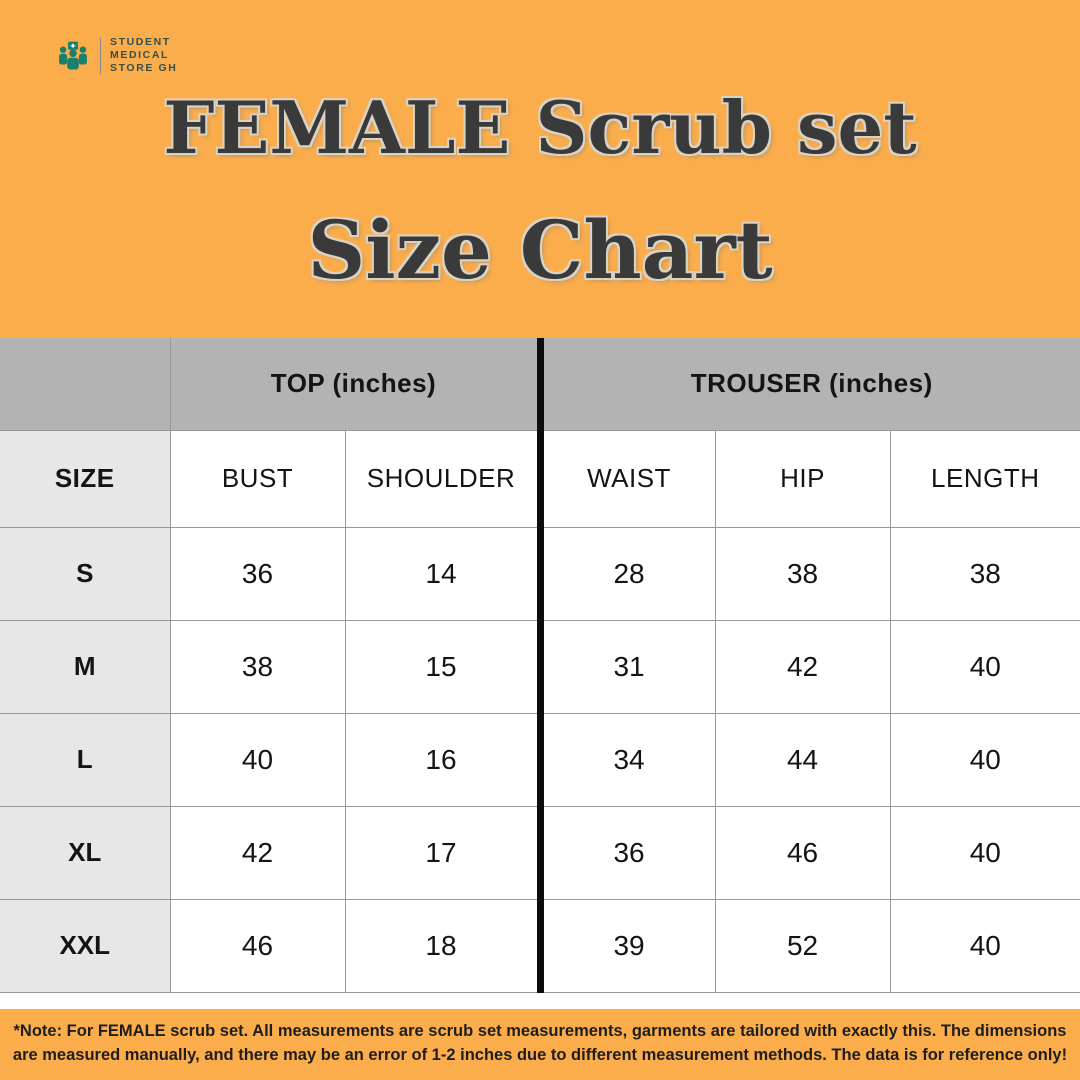 The width and height of the screenshot is (1080, 1080). I want to click on cell-shoulder: 15, so click(442, 666).